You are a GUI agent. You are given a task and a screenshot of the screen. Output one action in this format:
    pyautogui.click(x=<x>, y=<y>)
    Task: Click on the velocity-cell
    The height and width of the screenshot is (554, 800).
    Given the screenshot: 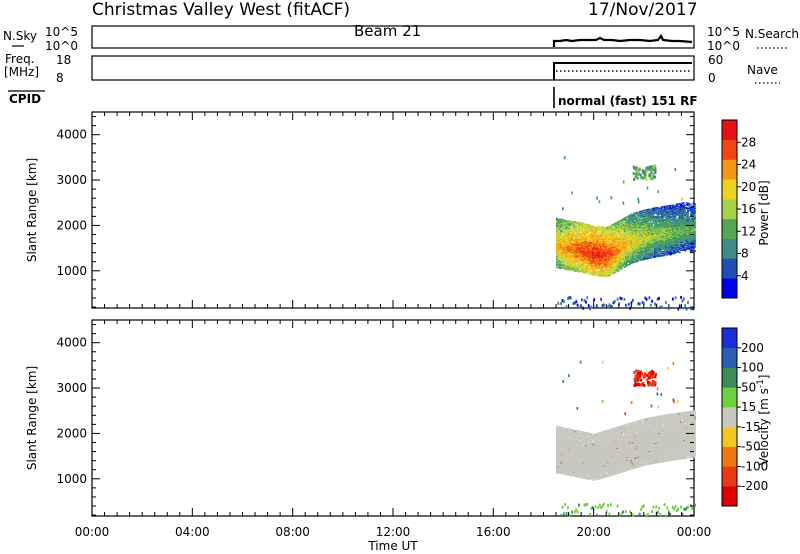 What is the action you would take?
    pyautogui.click(x=558, y=464)
    